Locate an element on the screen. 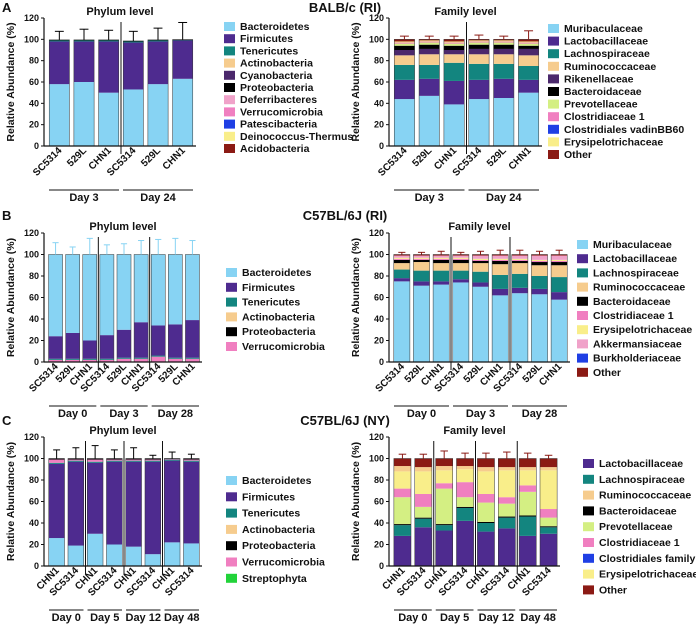 This screenshot has height=626, width=696. panel-letter-a: A is located at coordinates (7, 7).